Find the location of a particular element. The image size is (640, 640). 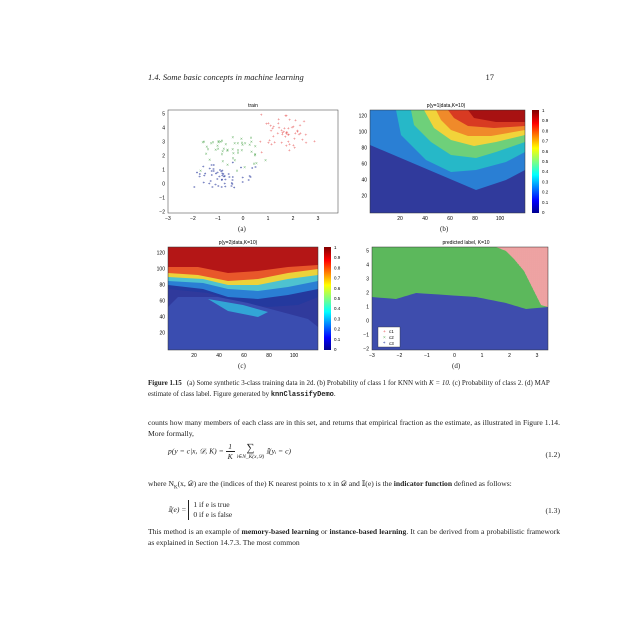

d-xticks-tick: −3 is located at coordinates (372, 356).